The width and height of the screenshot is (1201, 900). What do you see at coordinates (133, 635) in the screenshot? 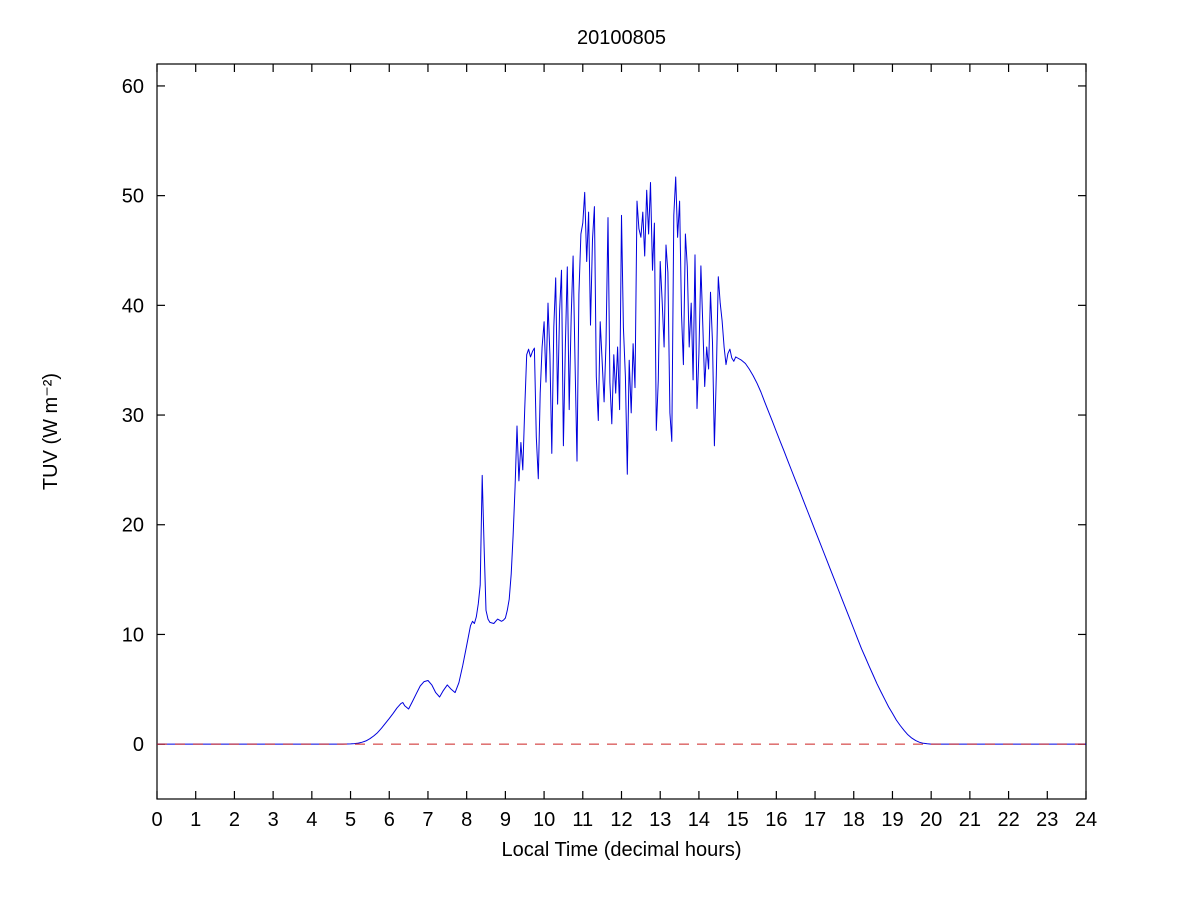
I see `y-tick-label: 10` at bounding box center [133, 635].